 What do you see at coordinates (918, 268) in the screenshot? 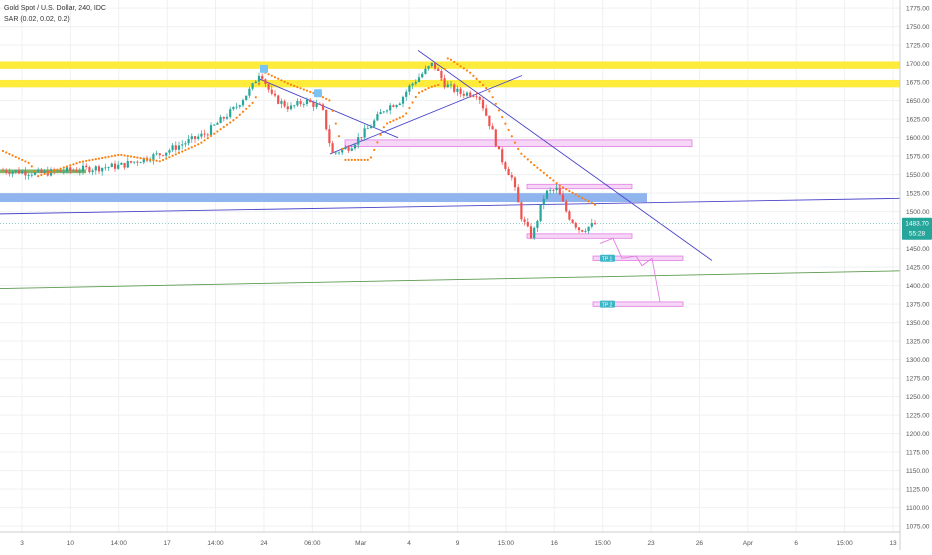
I see `y-tick-label: 1425.00` at bounding box center [918, 268].